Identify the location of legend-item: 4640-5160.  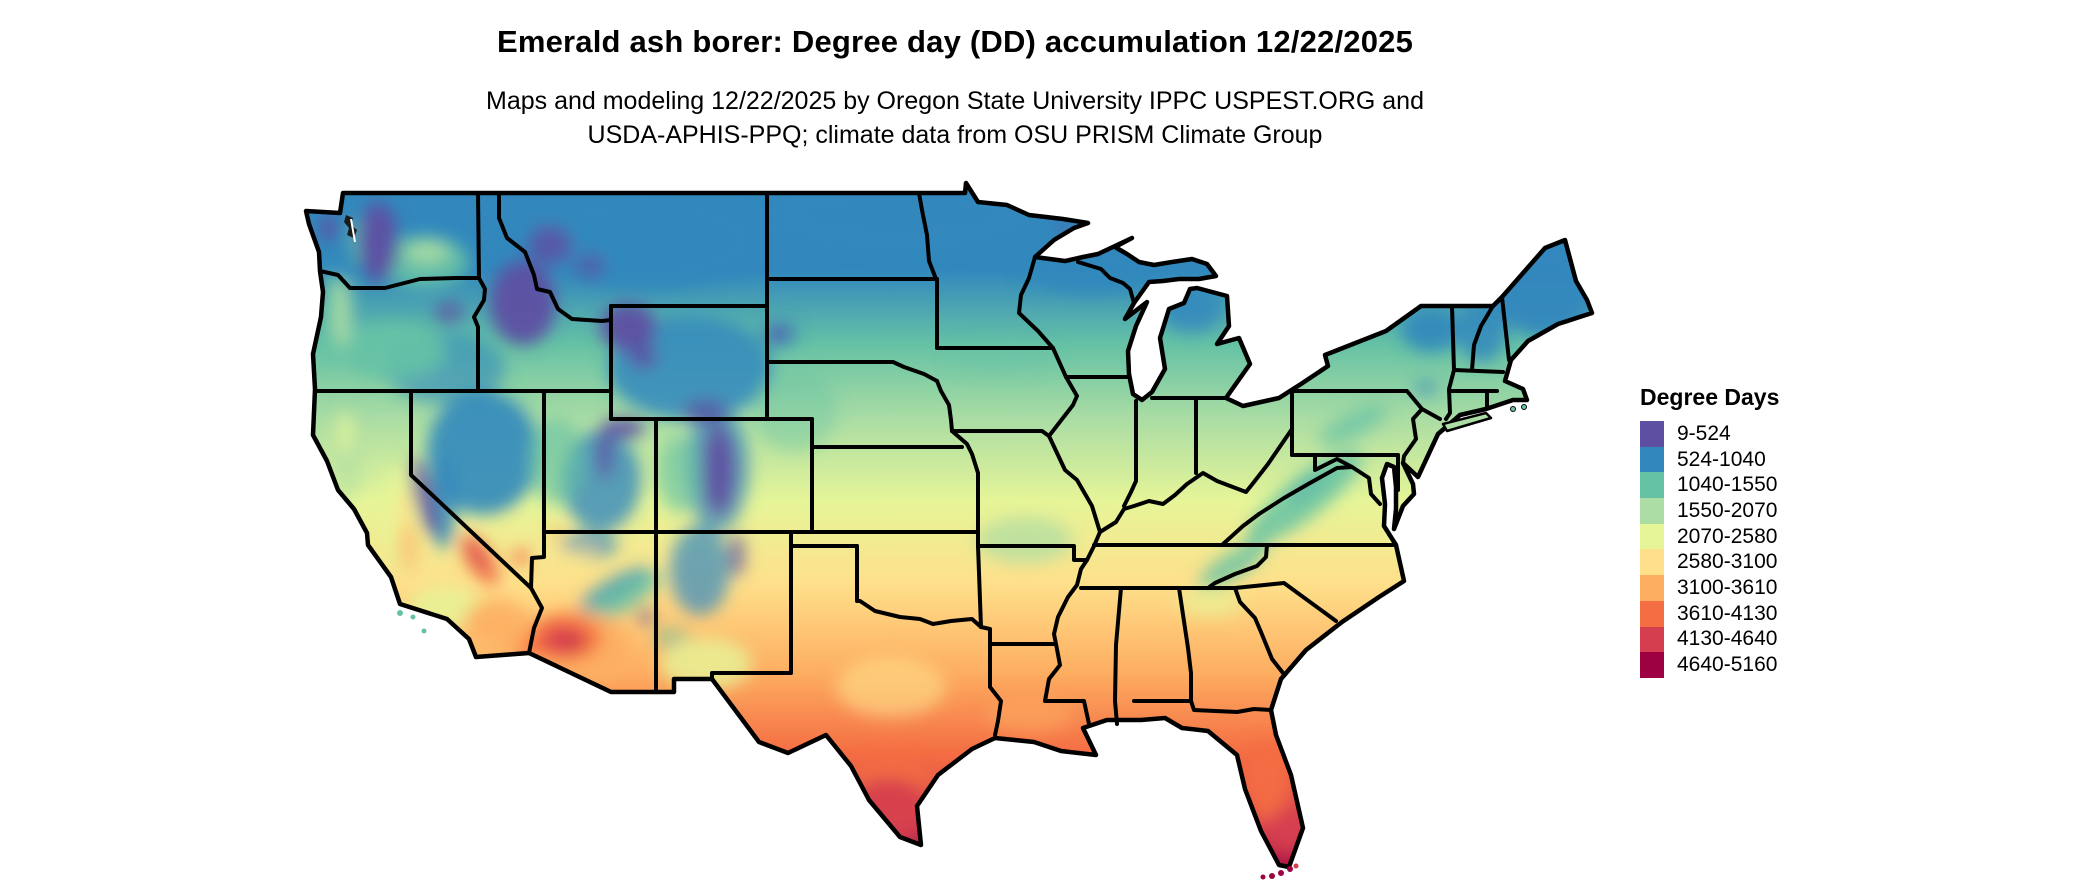
(1709, 665).